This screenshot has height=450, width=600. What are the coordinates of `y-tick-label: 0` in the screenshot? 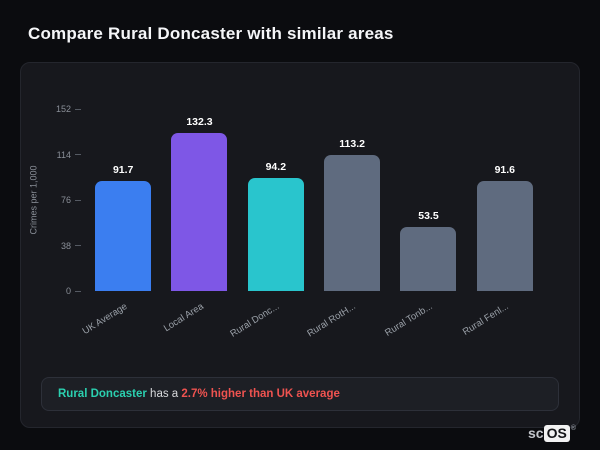 It's located at (68, 291).